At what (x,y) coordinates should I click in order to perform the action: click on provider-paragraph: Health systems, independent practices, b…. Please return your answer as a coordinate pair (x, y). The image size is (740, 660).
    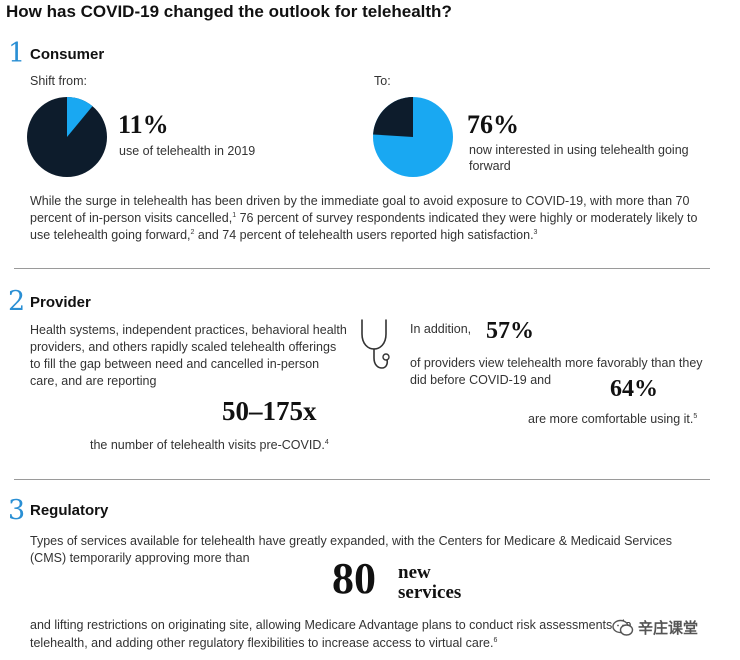
    Looking at the image, I should click on (188, 355).